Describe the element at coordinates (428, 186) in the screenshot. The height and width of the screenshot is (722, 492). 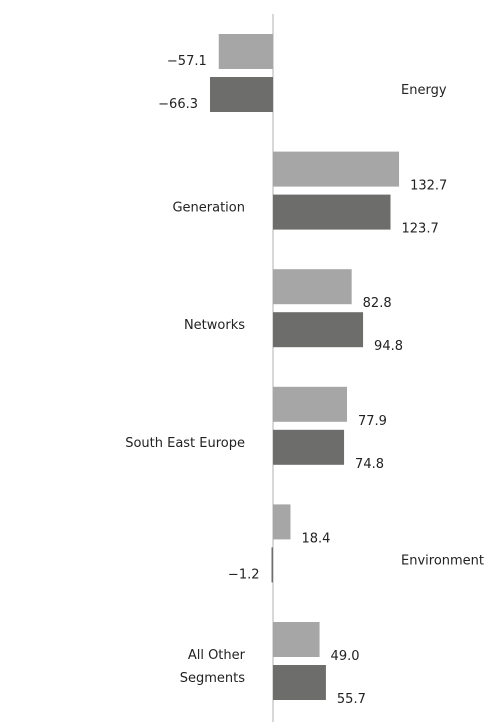
I see `data-label: 132.7` at that location.